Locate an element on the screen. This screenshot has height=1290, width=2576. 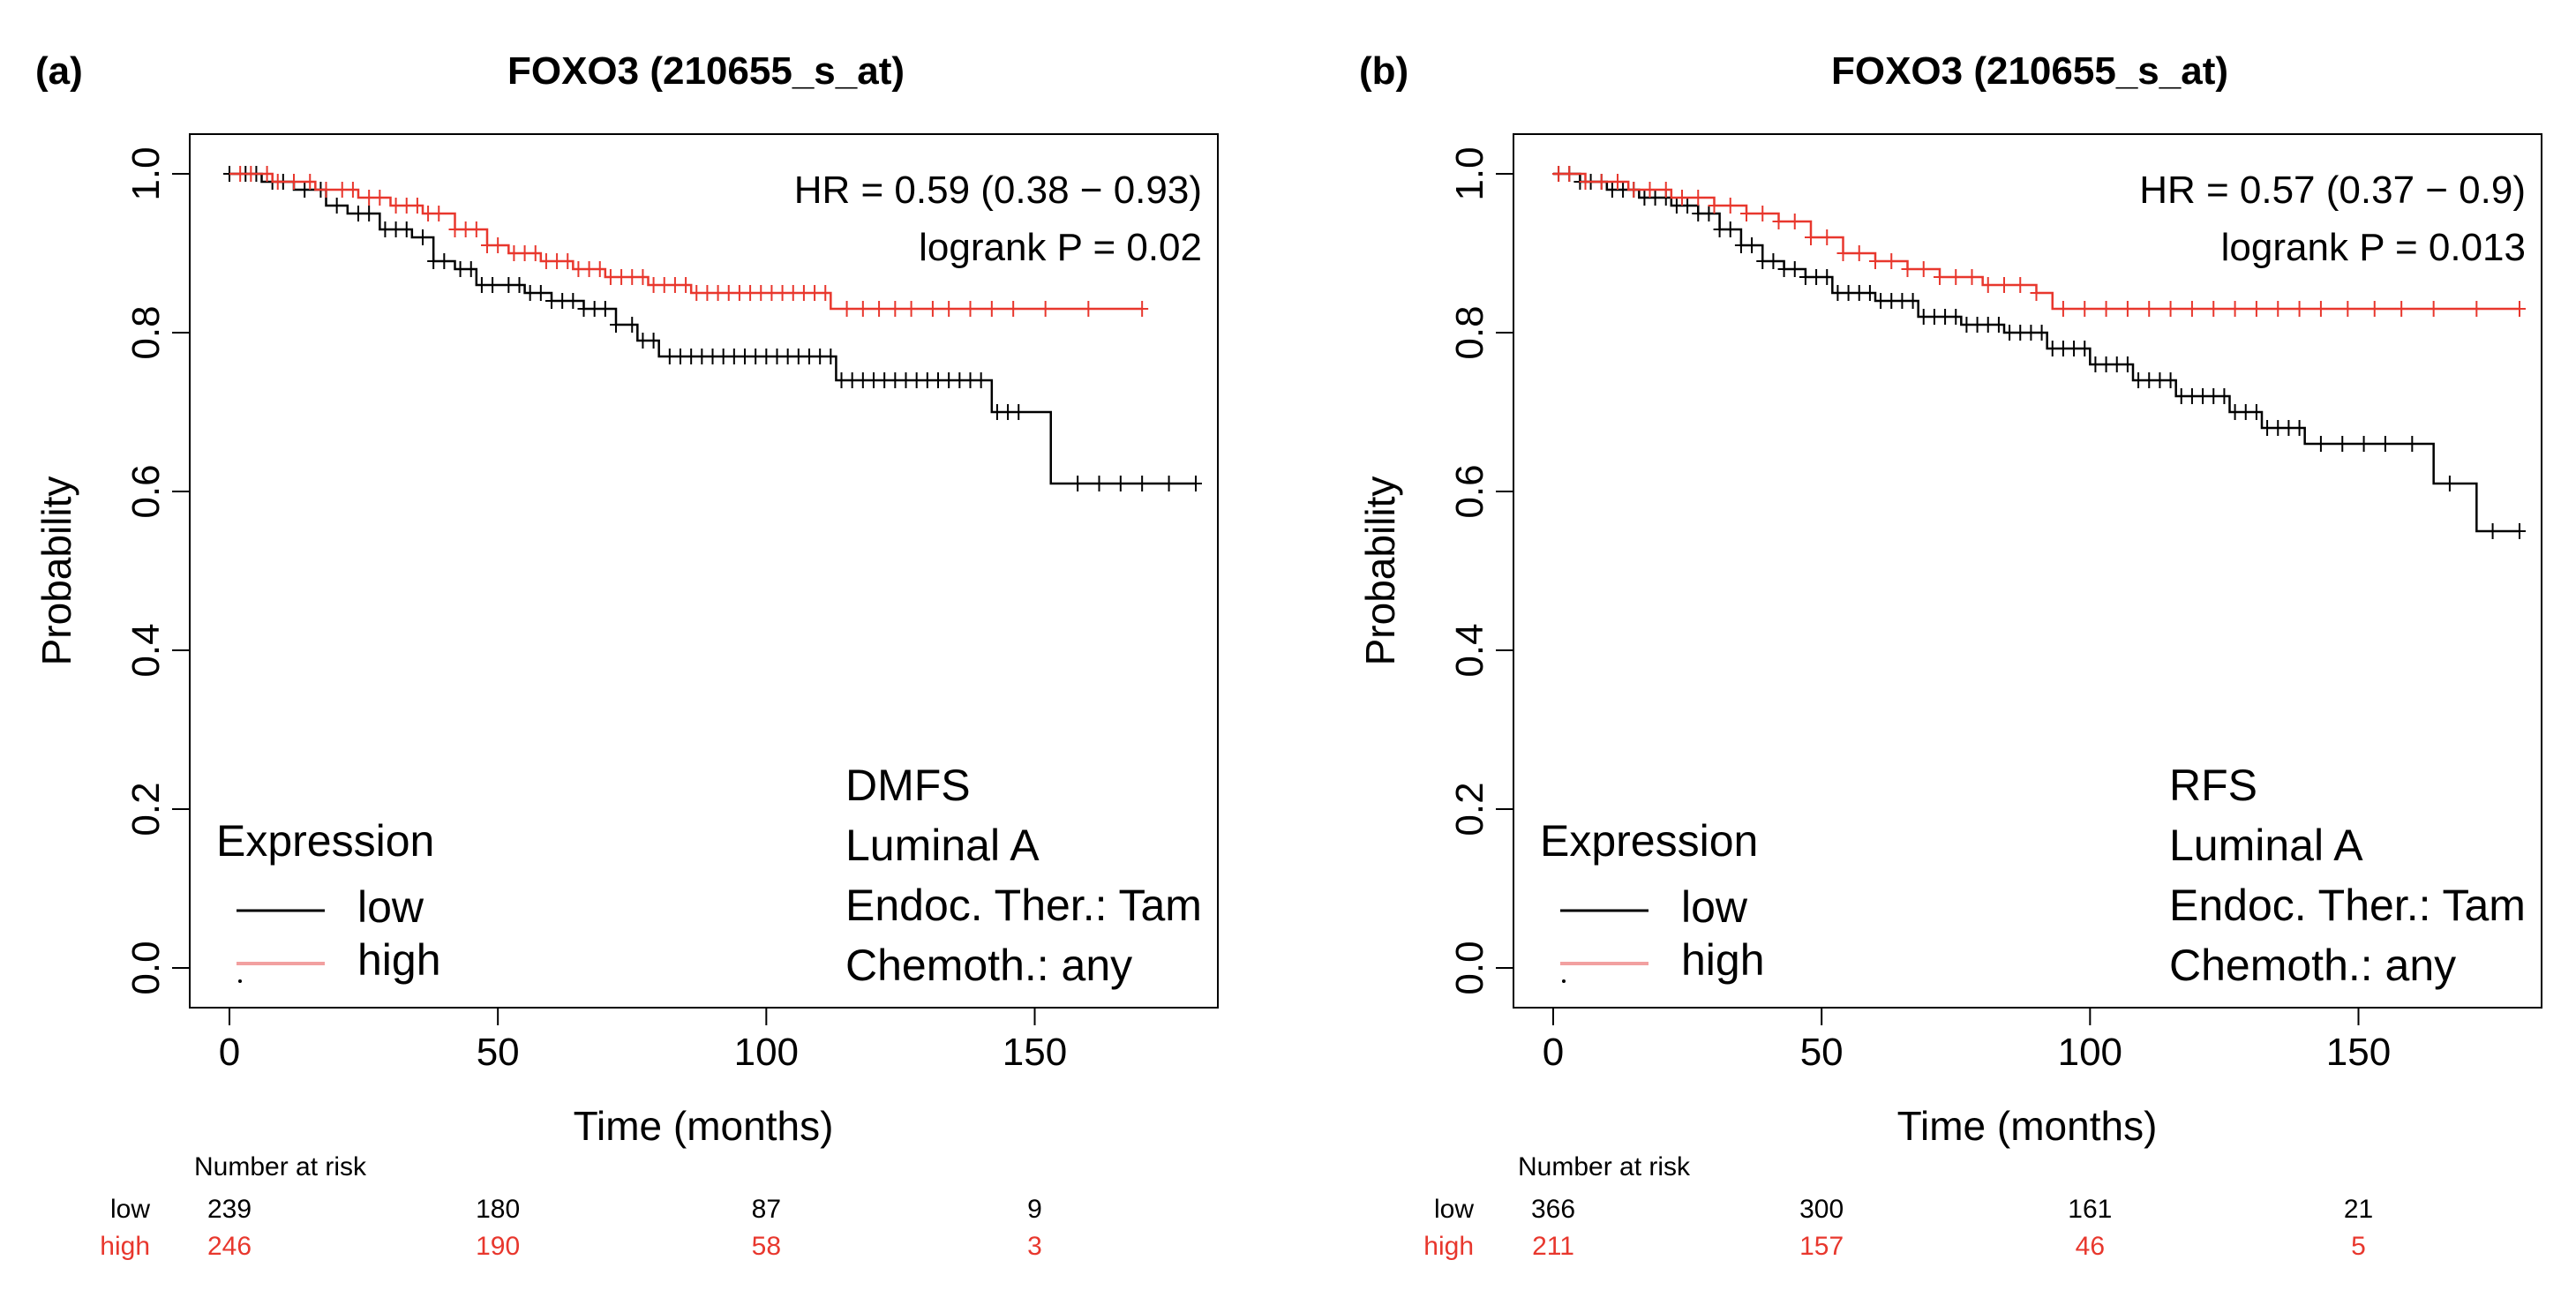
y-tick-label: 0.2 is located at coordinates (146, 809).